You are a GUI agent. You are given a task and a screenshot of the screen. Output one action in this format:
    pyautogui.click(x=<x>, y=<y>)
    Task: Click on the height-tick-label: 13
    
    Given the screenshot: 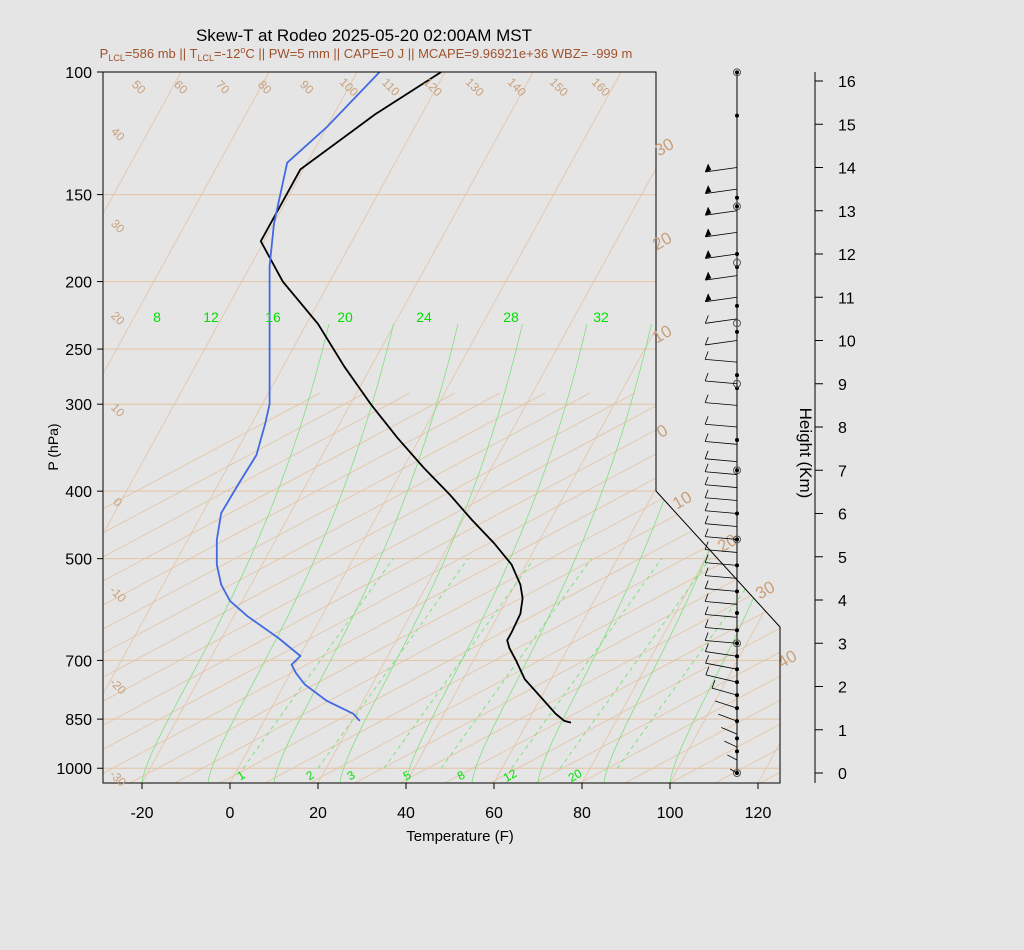 What is the action you would take?
    pyautogui.click(x=847, y=212)
    